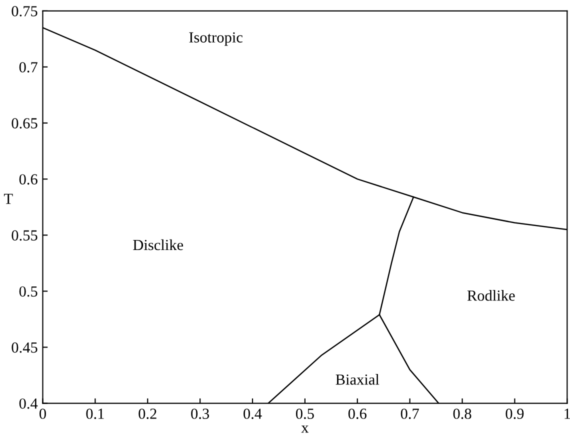  Describe the element at coordinates (43, 413) in the screenshot. I see `x-tick-label: 0` at that location.